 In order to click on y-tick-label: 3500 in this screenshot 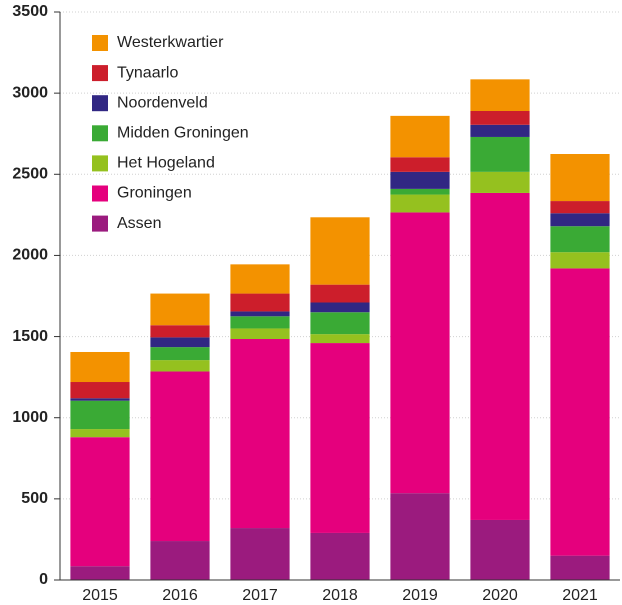, I will do `click(30, 11)`.